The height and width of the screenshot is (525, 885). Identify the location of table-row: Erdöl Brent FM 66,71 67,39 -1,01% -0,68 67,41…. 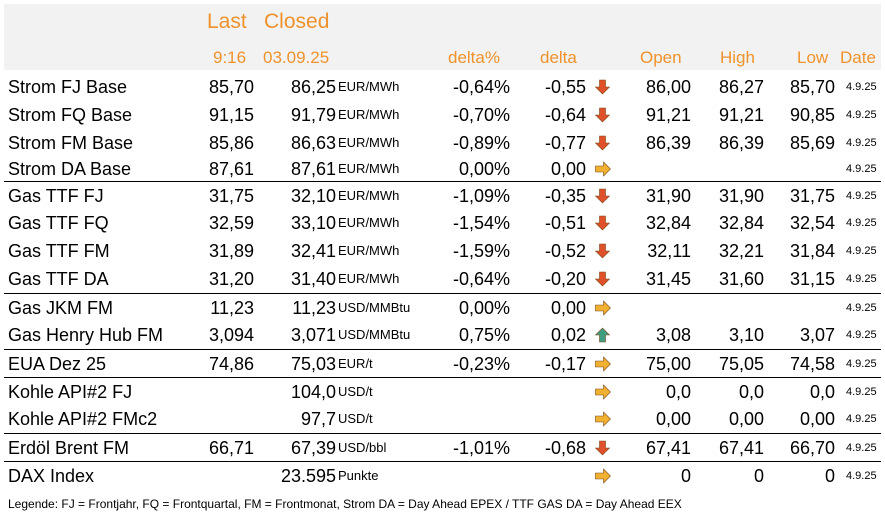
(442, 447).